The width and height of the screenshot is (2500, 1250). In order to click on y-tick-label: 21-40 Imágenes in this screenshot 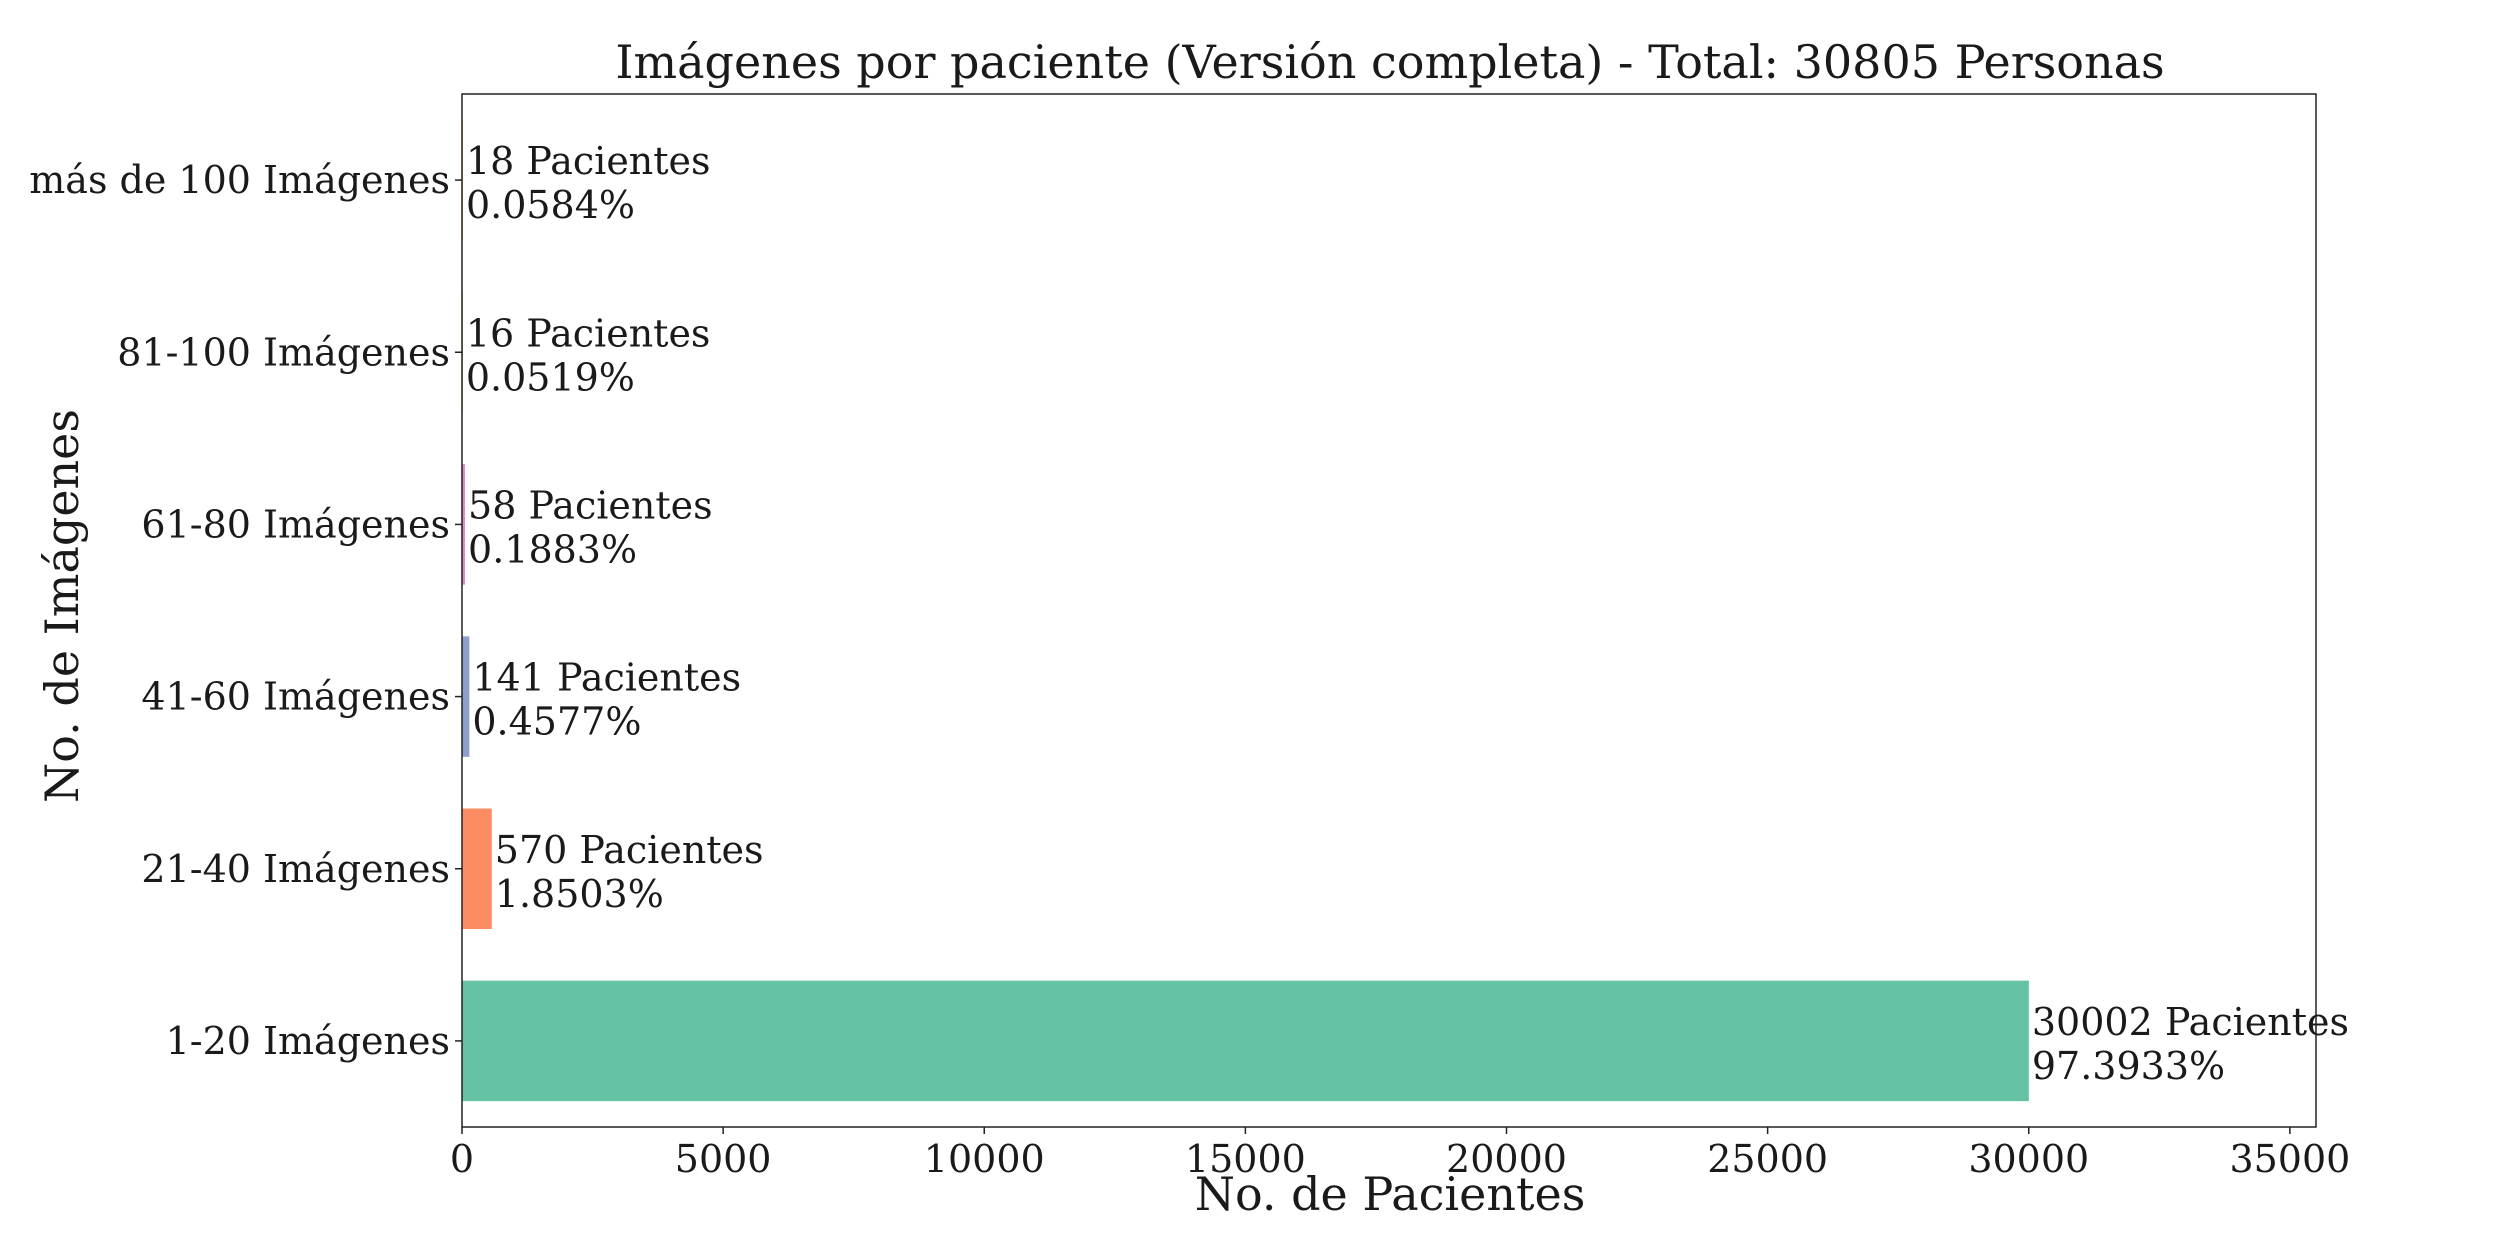, I will do `click(295, 869)`.